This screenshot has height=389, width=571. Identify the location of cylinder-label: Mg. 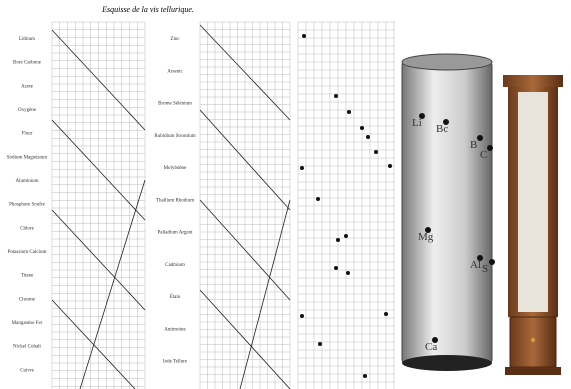
(426, 237).